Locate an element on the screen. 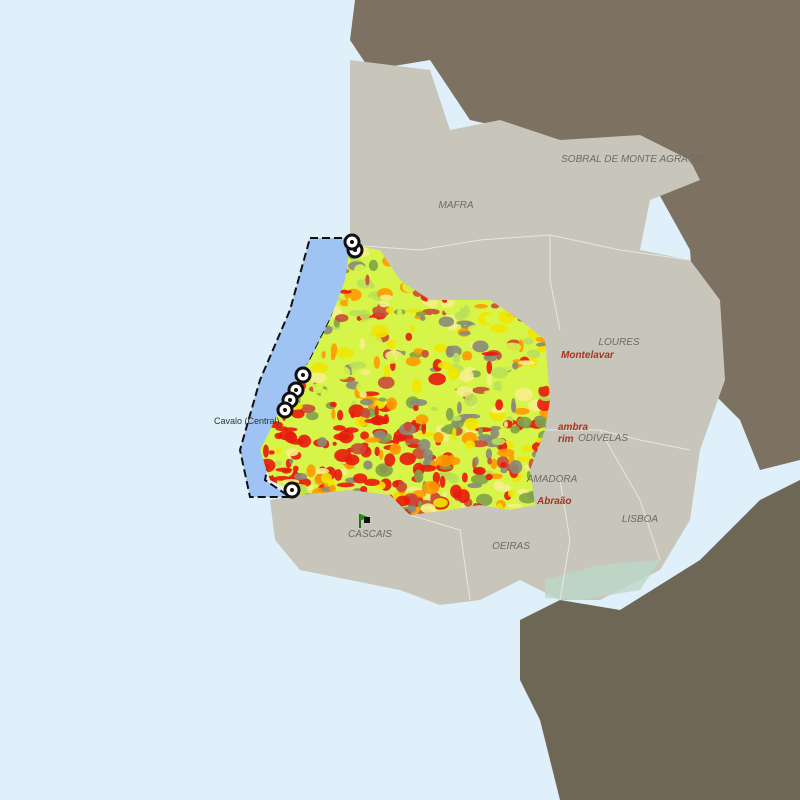  municipality-label: ODIVELAS is located at coordinates (603, 438).